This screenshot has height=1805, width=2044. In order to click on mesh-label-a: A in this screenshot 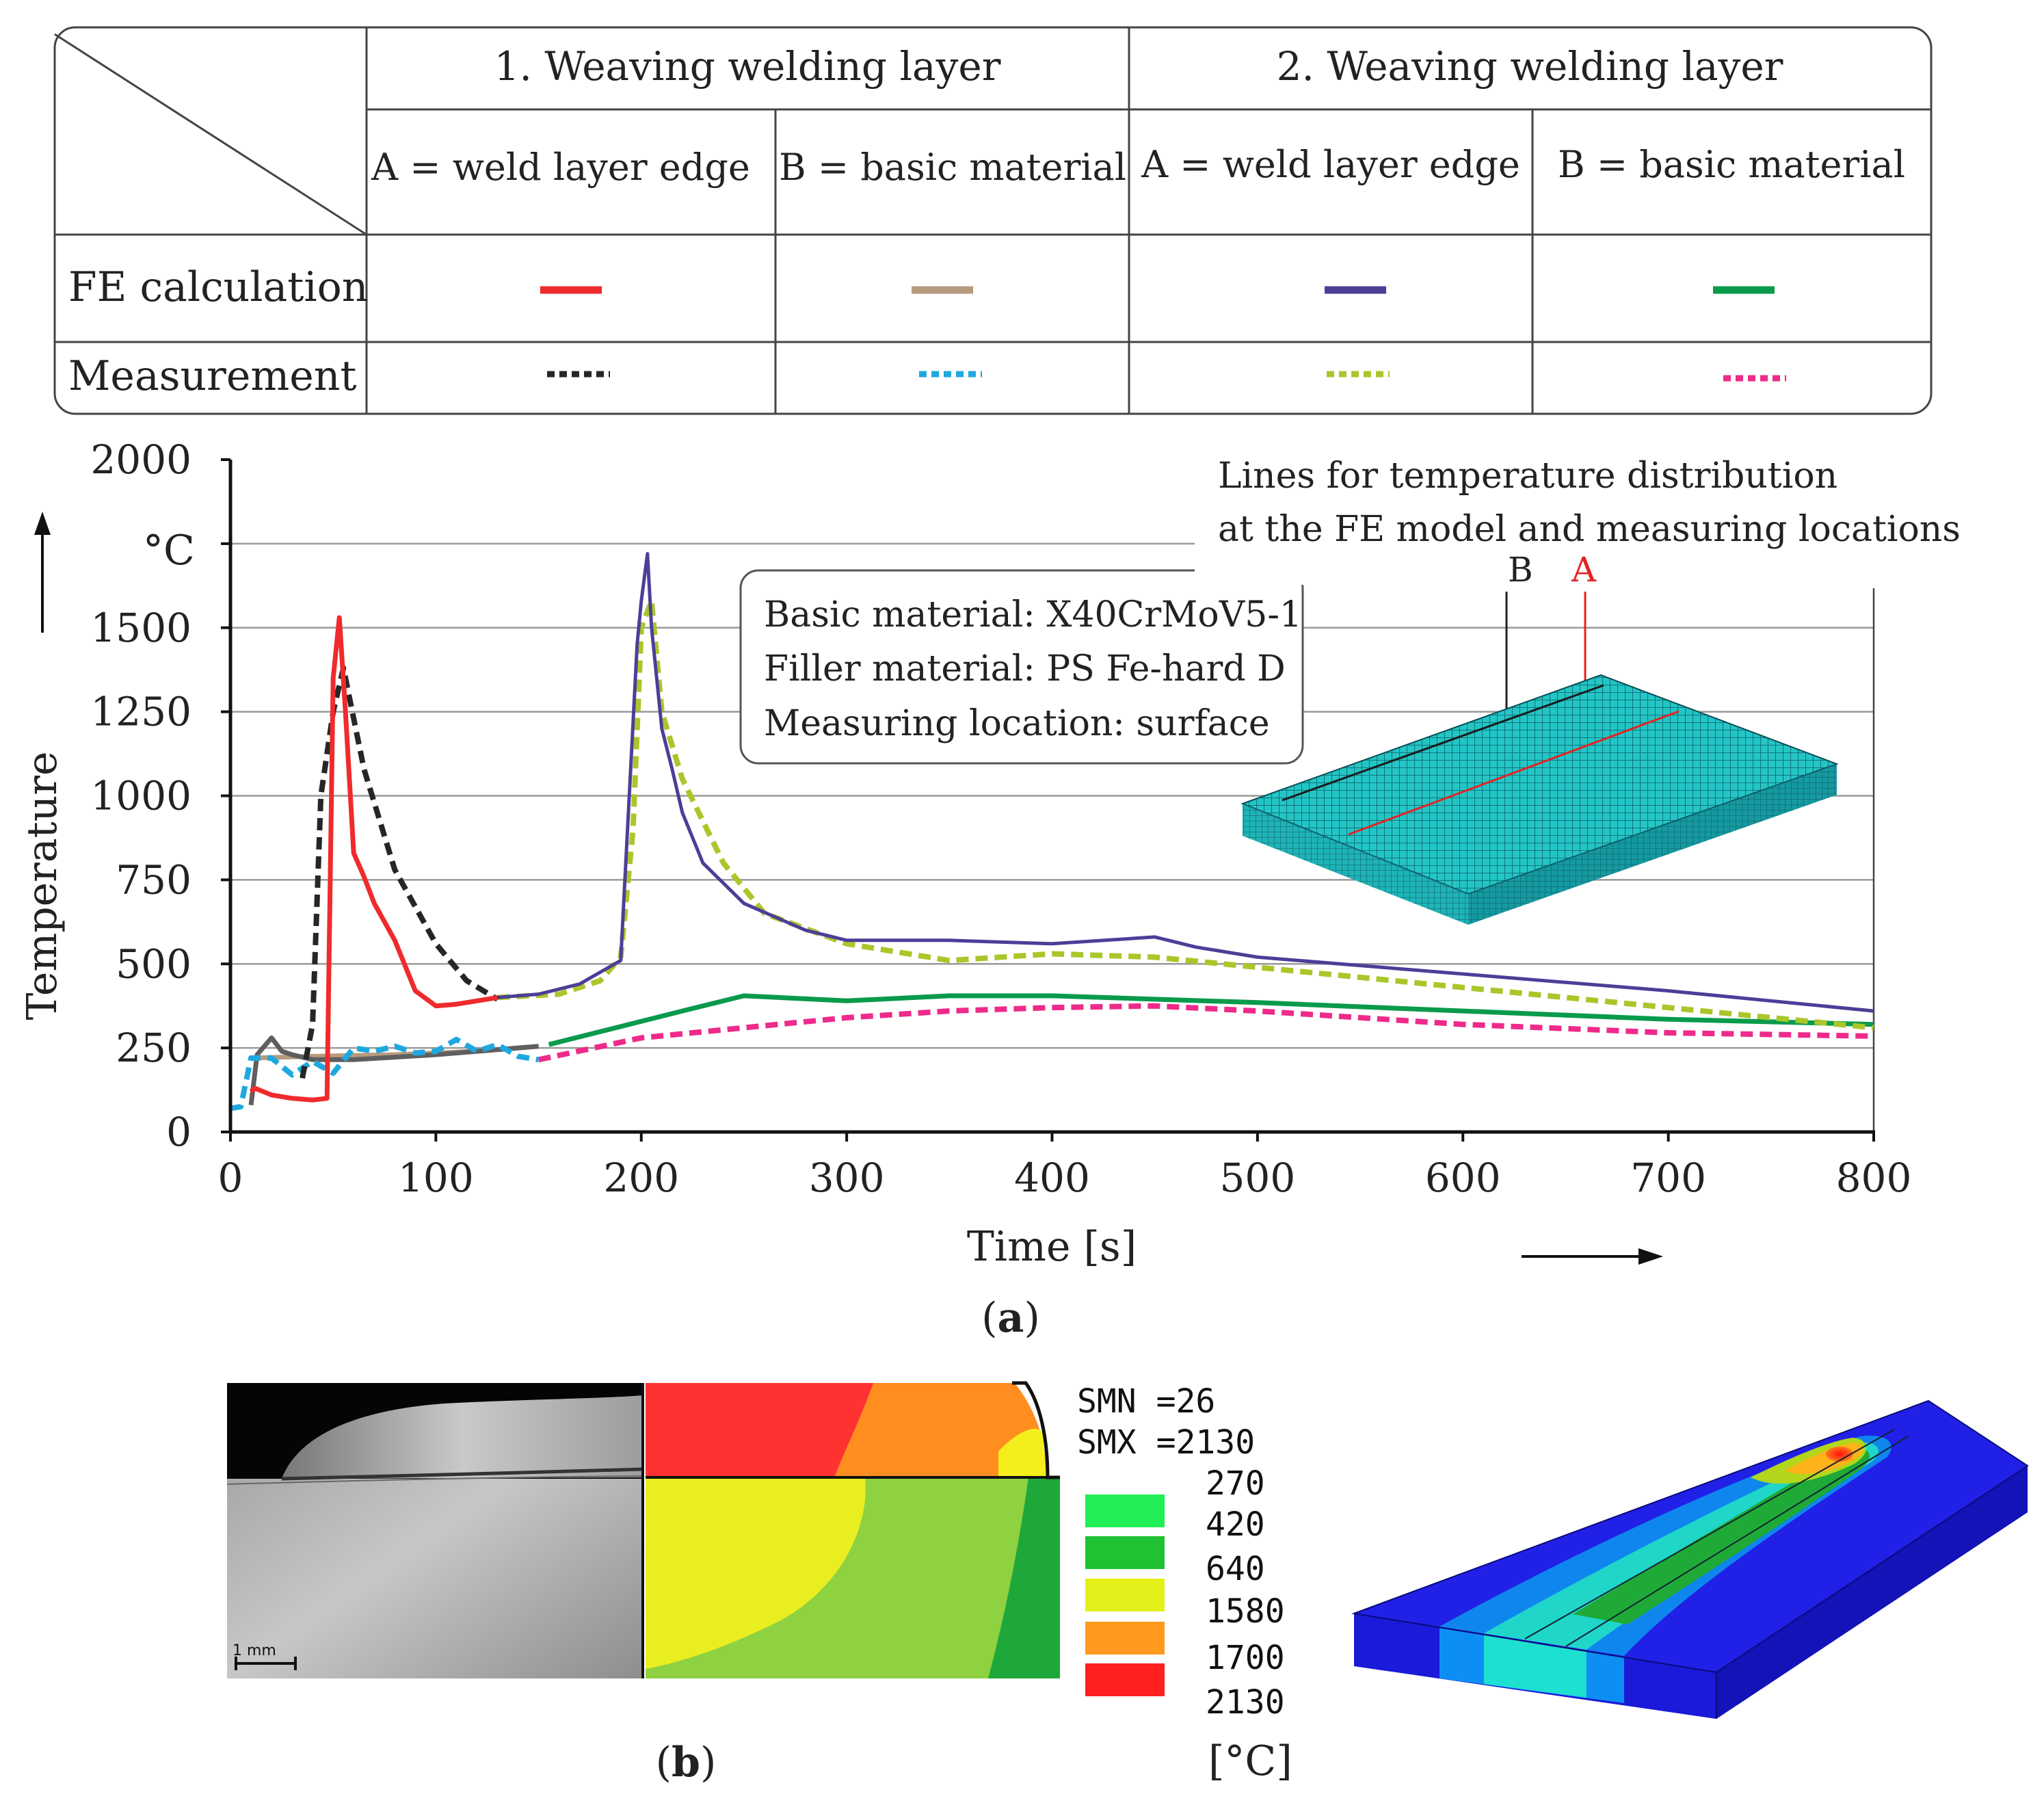, I will do `click(1584, 570)`.